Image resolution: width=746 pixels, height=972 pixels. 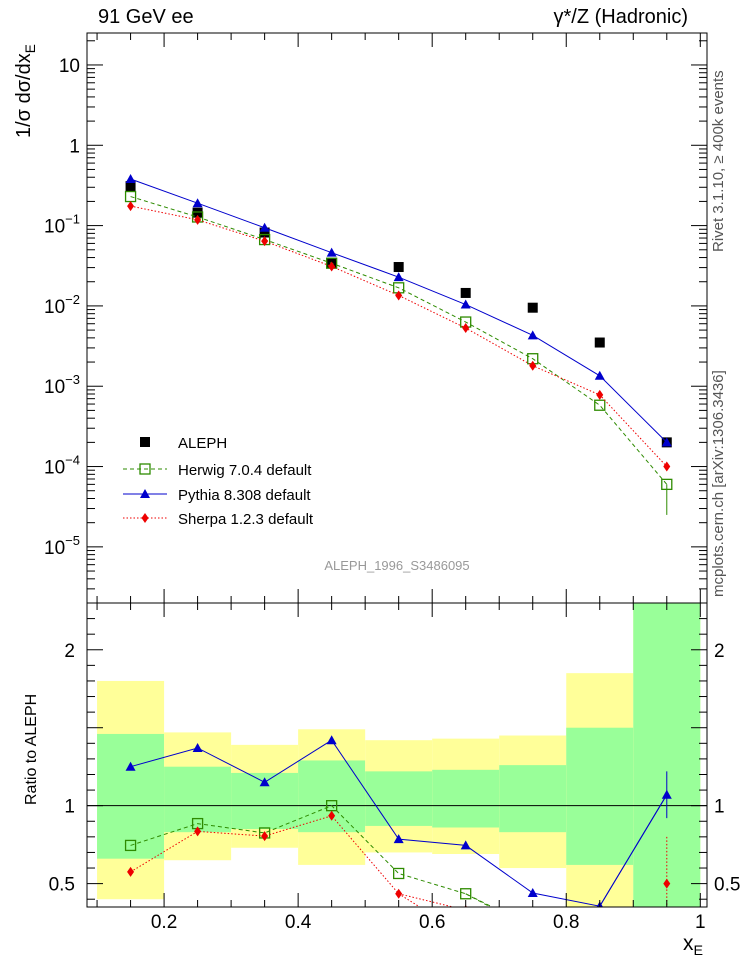 I want to click on legend-entry-sherpa-1-2-3-default: Sherpa 1.2.3 default, so click(x=218, y=519).